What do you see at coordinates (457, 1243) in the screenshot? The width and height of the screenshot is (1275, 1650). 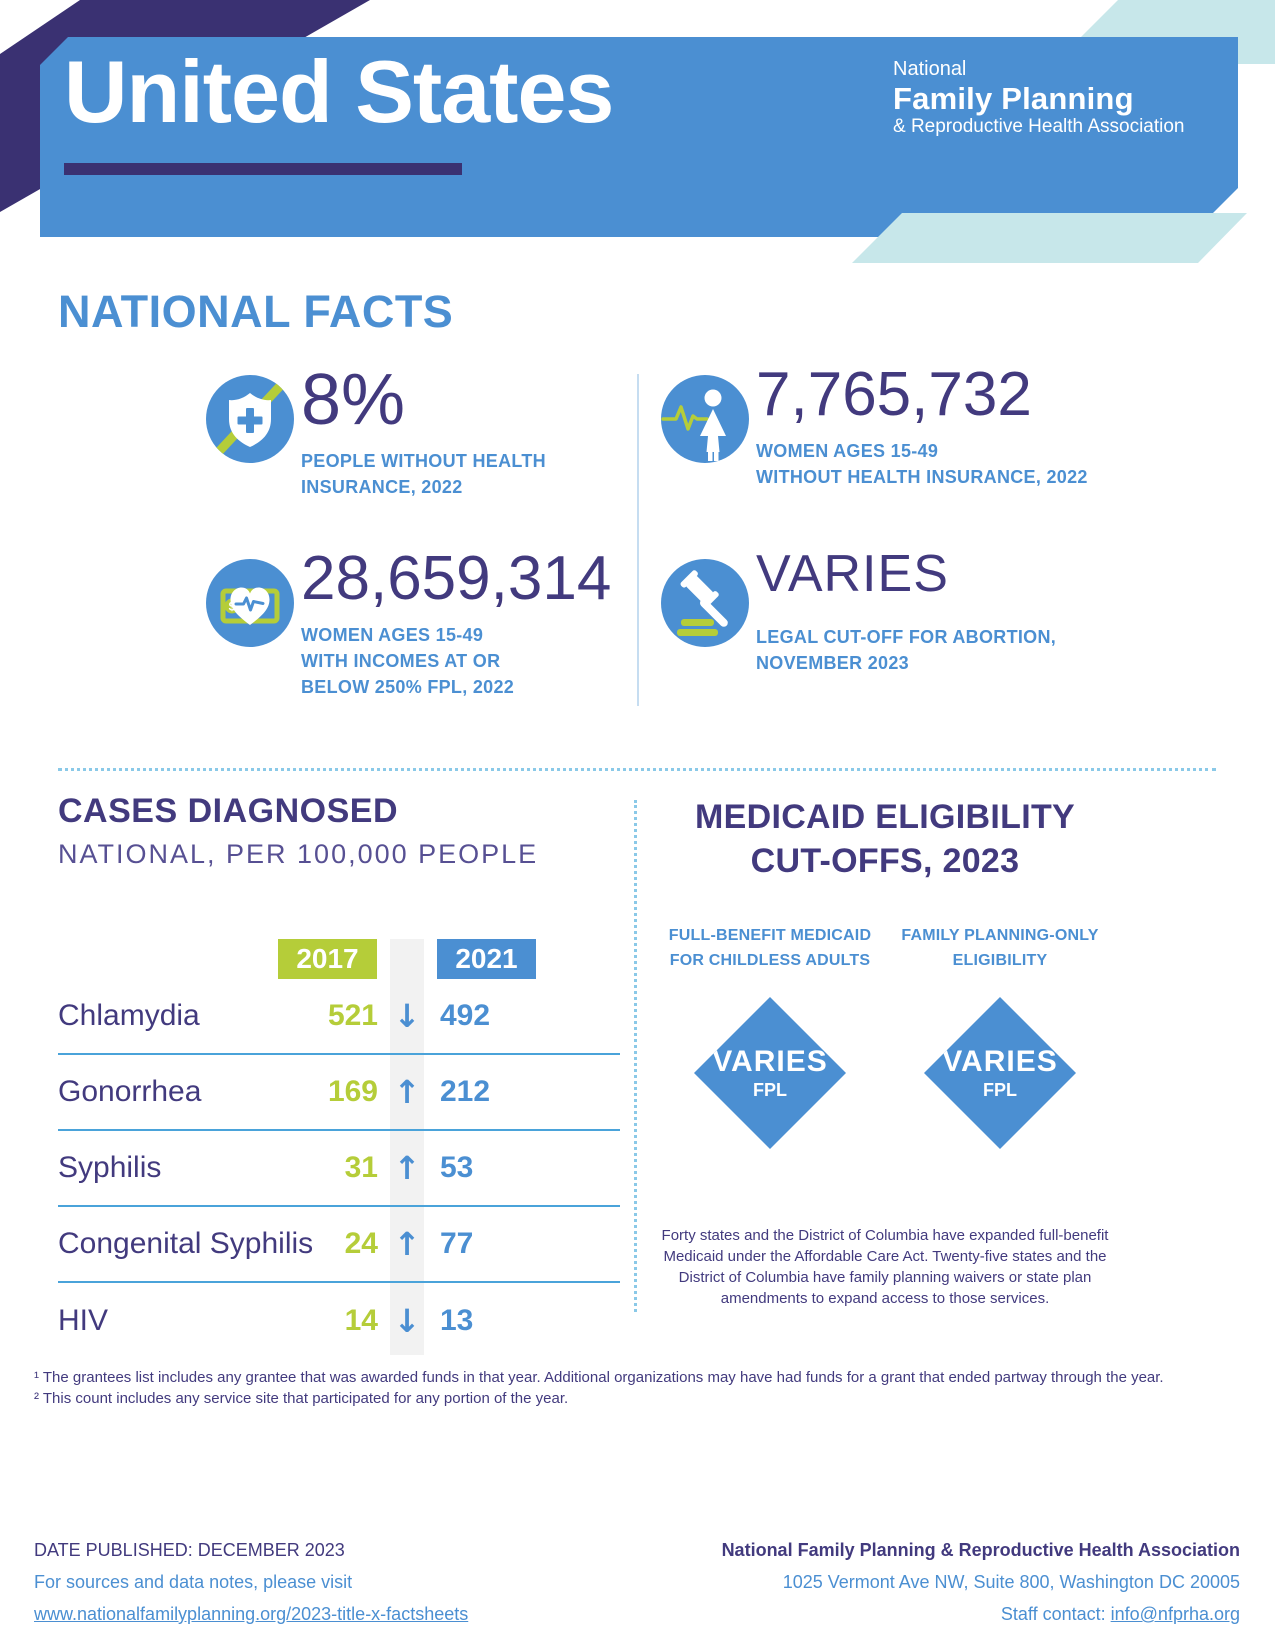 I see `value-2021: 77` at bounding box center [457, 1243].